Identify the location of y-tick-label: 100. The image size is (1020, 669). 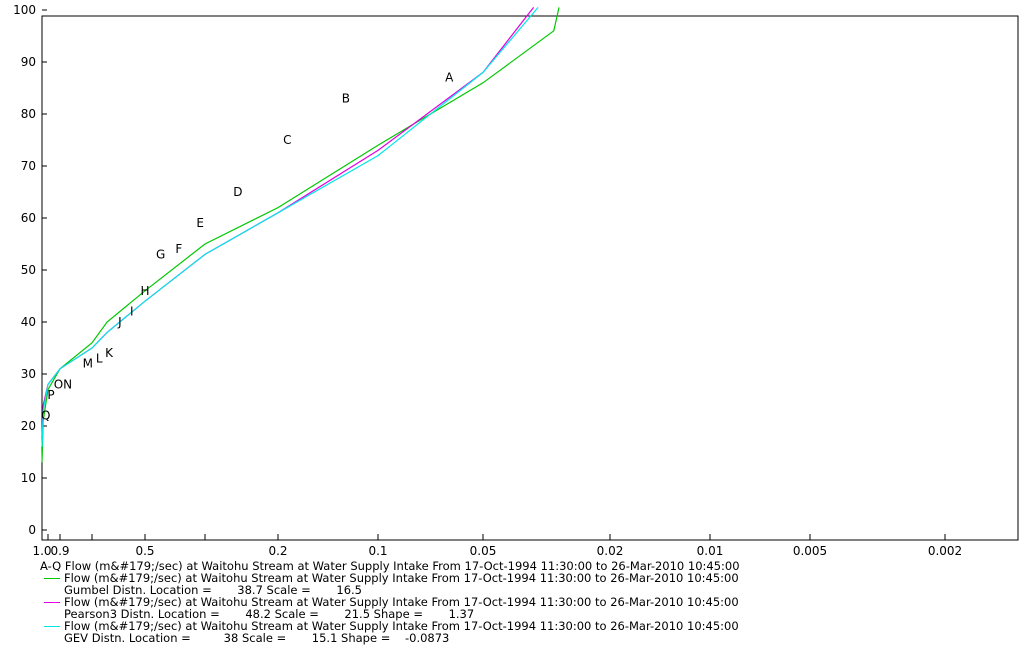
(24, 10).